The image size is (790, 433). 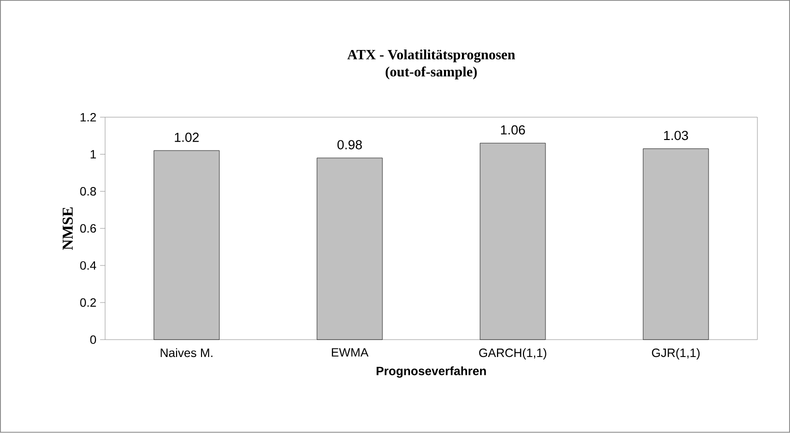 What do you see at coordinates (676, 354) in the screenshot?
I see `x-tick-label: GJR(1,1)` at bounding box center [676, 354].